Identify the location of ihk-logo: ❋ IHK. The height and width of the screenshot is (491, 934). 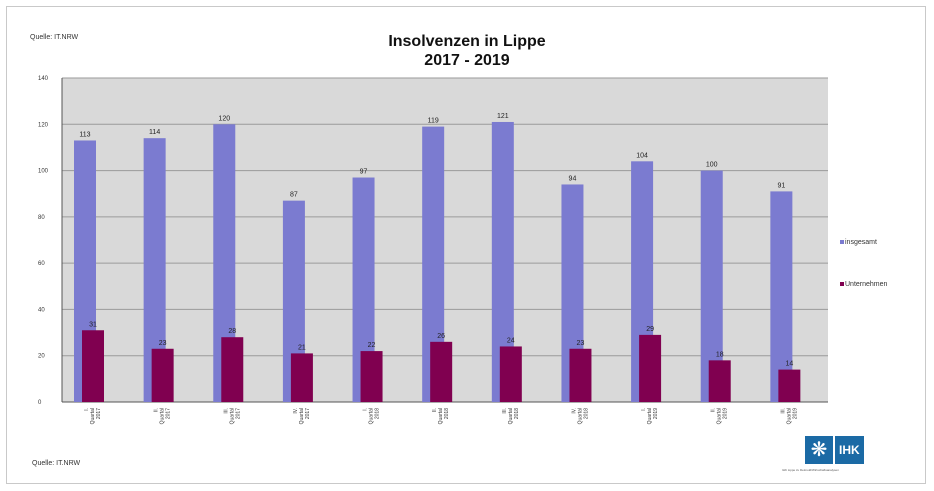
(835, 450).